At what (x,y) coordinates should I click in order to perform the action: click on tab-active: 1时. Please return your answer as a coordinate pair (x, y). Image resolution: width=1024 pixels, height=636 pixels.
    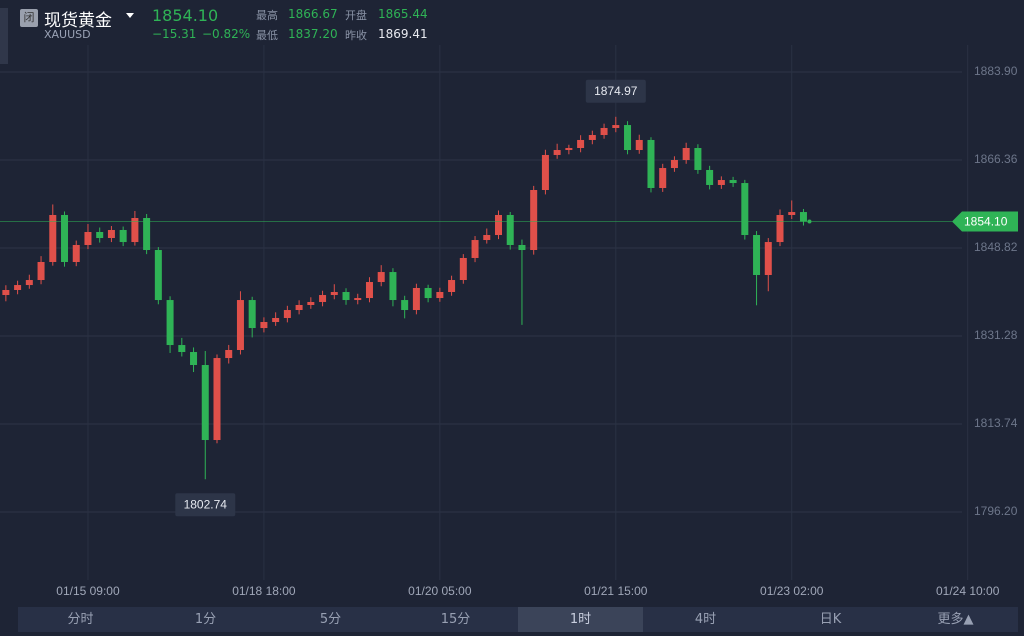
    Looking at the image, I should click on (580, 619).